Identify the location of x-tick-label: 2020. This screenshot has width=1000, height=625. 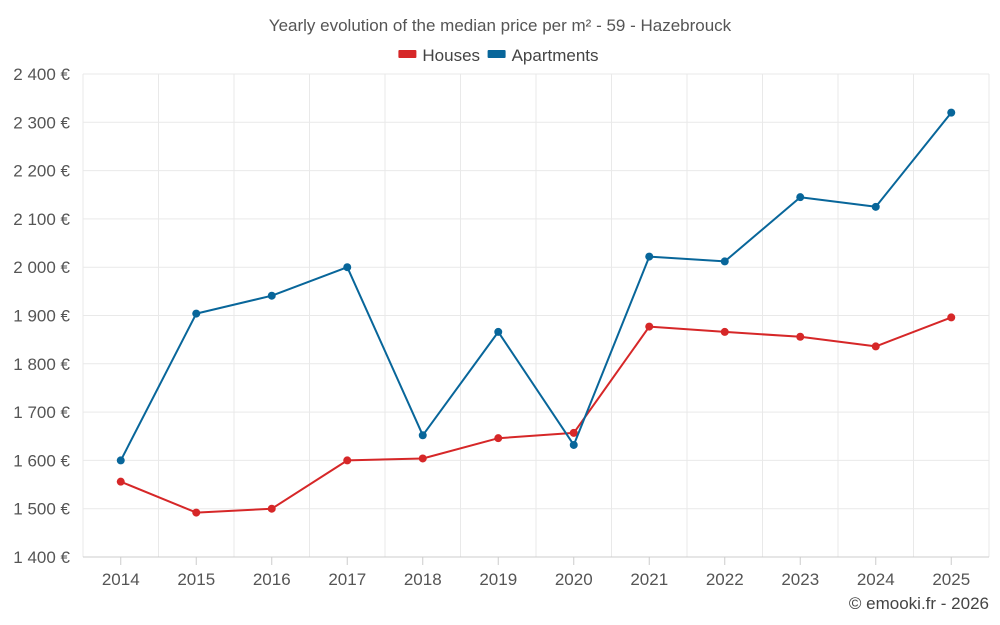
(574, 579).